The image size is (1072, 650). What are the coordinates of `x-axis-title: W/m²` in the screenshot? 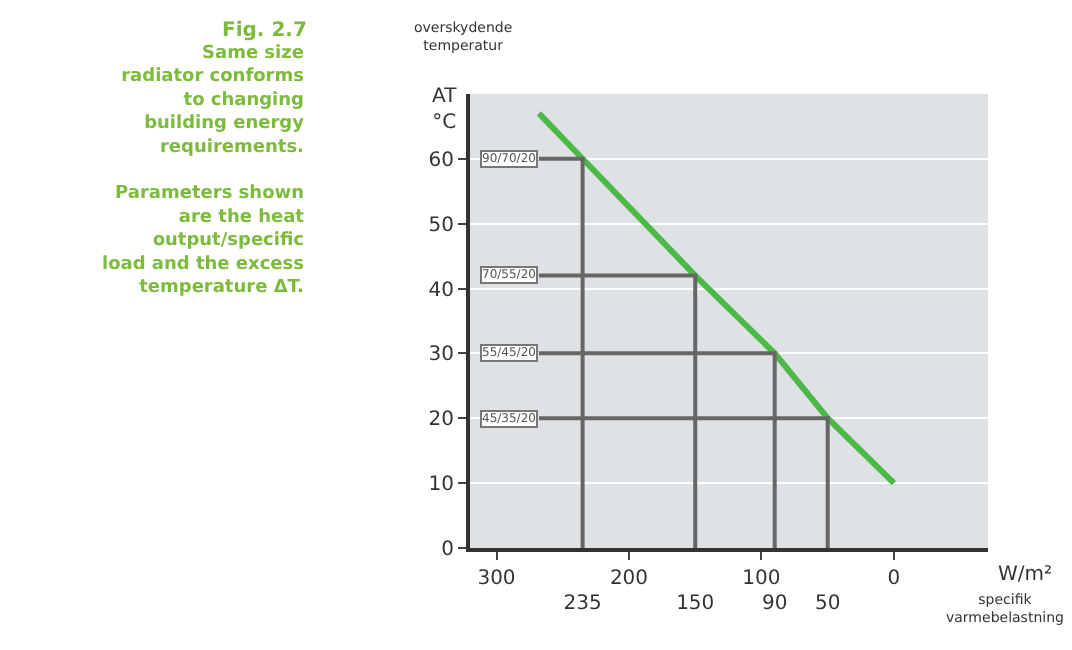 It's located at (1025, 575).